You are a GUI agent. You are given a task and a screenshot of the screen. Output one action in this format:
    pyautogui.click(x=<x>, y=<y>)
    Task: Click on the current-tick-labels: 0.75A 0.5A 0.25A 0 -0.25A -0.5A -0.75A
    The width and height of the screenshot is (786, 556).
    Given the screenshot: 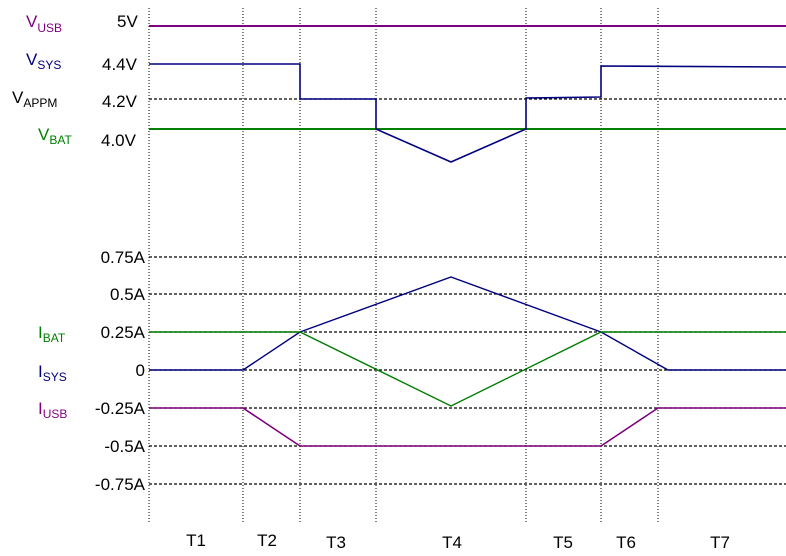 What is the action you would take?
    pyautogui.click(x=120, y=371)
    